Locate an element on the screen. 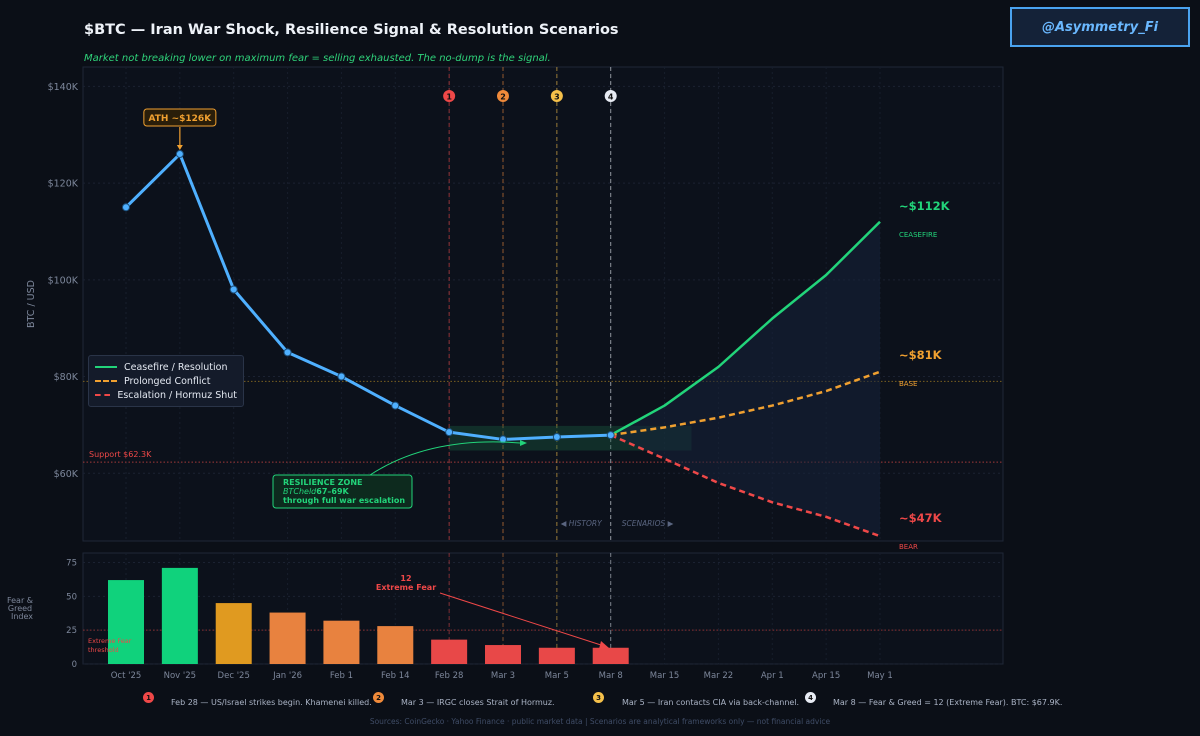 This screenshot has width=1200, height=736. history-label: ◀ HISTORY is located at coordinates (582, 523).